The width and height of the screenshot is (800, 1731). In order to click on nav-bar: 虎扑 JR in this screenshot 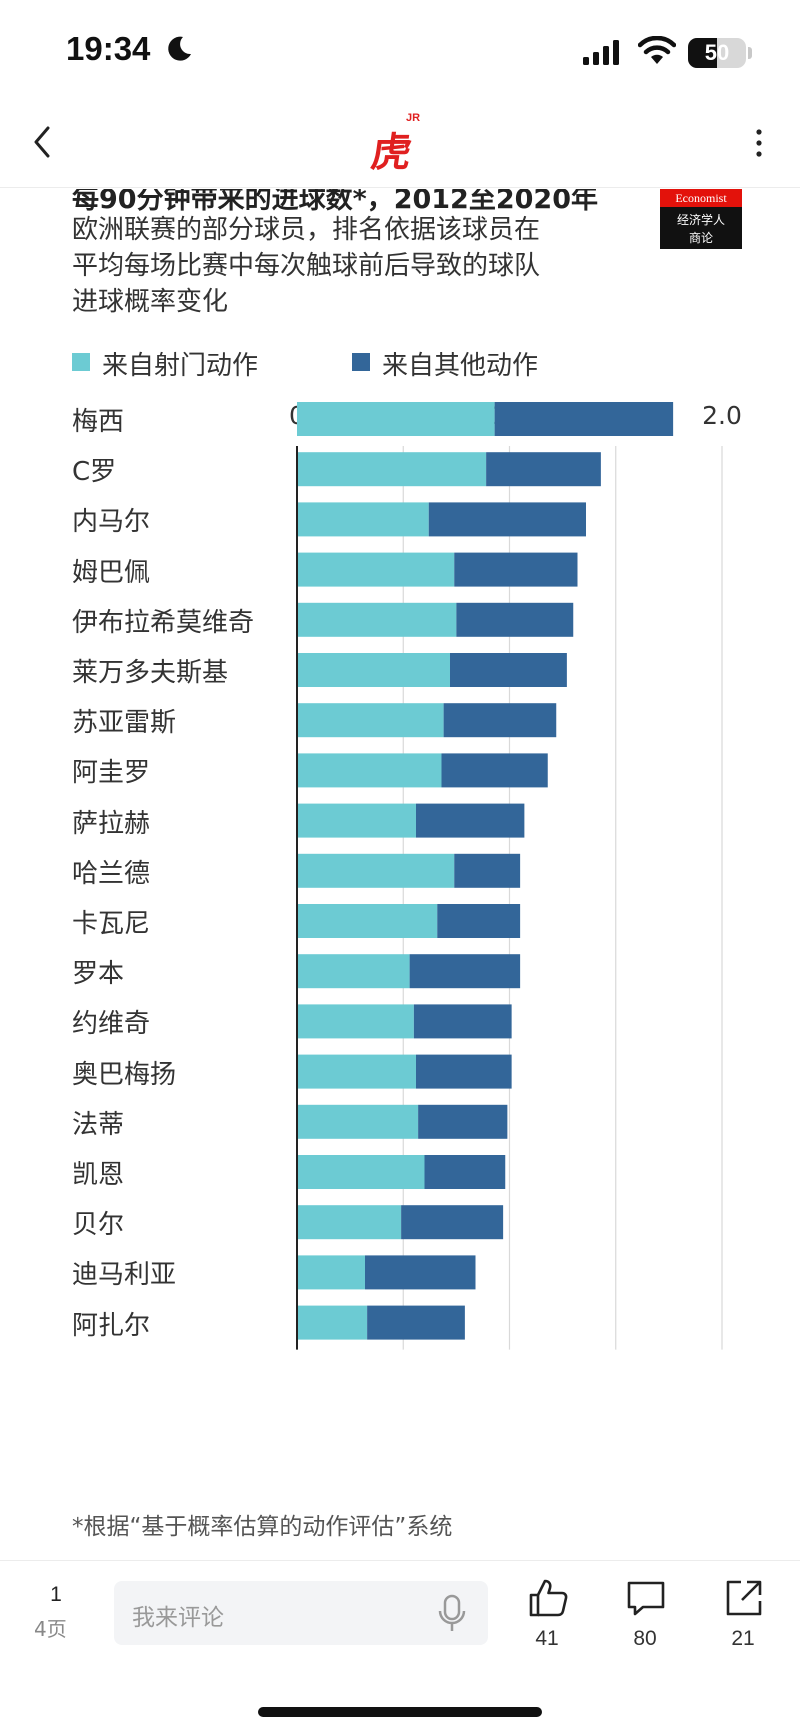, I will do `click(400, 167)`.